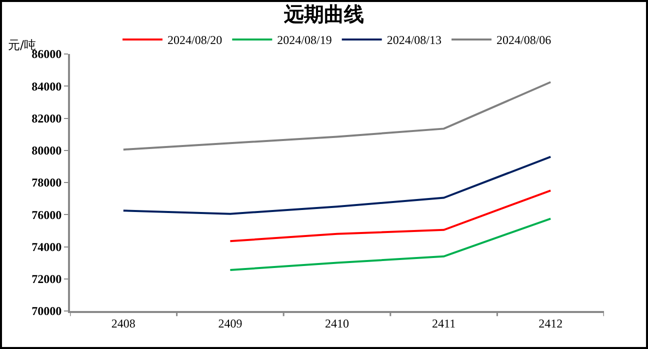 This screenshot has width=648, height=349. I want to click on x-tick-label: 2411, so click(444, 323).